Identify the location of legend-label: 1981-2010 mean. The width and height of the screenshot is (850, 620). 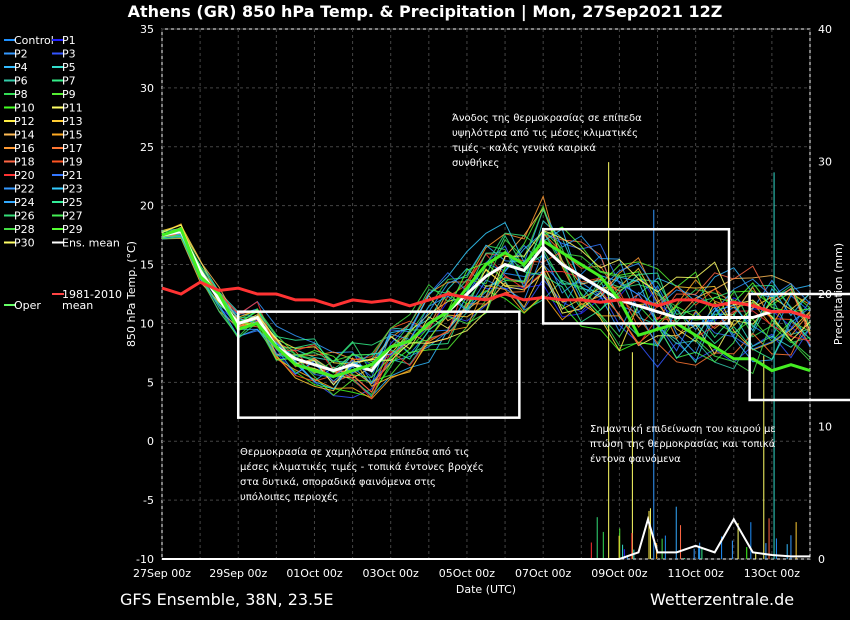
(92, 300).